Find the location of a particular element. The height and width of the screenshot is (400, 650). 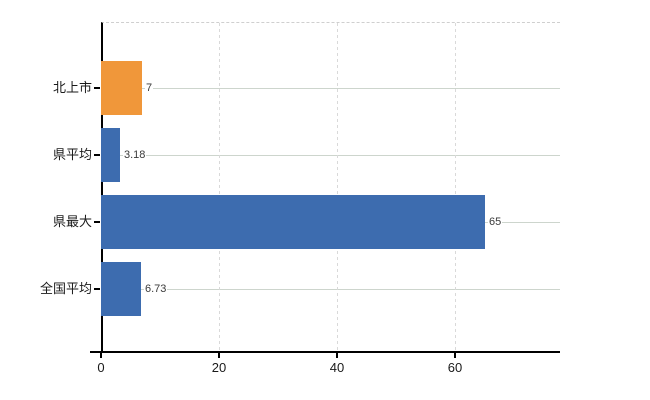

x-axis-left-extension is located at coordinates (95, 352).